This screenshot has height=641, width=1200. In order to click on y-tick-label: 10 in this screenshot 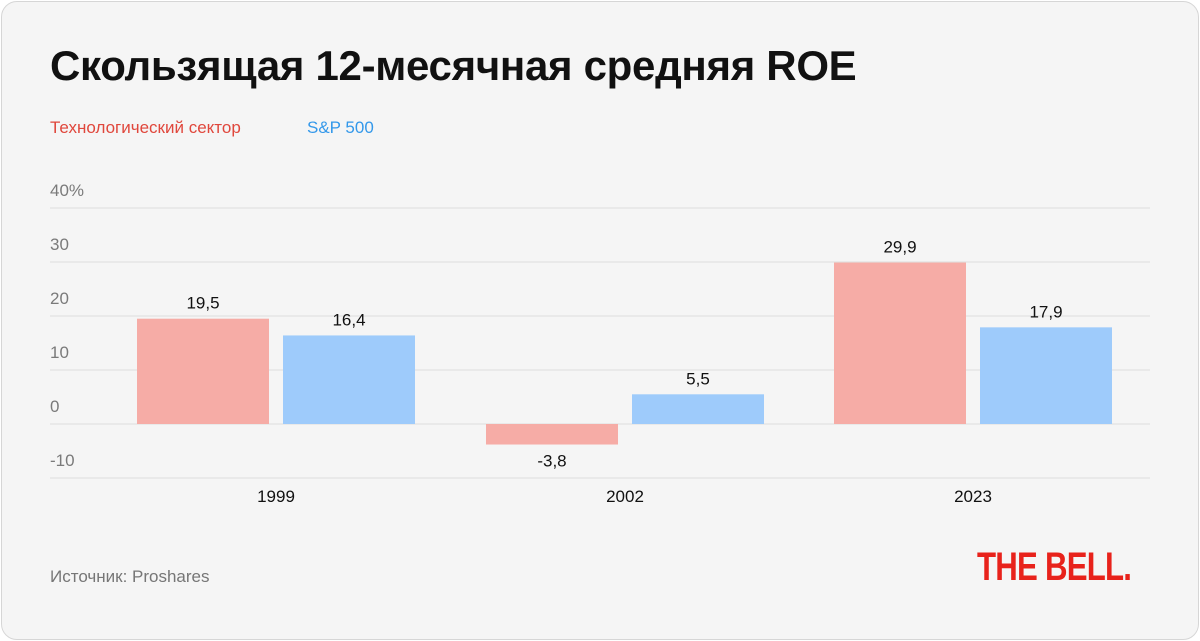, I will do `click(59, 352)`.